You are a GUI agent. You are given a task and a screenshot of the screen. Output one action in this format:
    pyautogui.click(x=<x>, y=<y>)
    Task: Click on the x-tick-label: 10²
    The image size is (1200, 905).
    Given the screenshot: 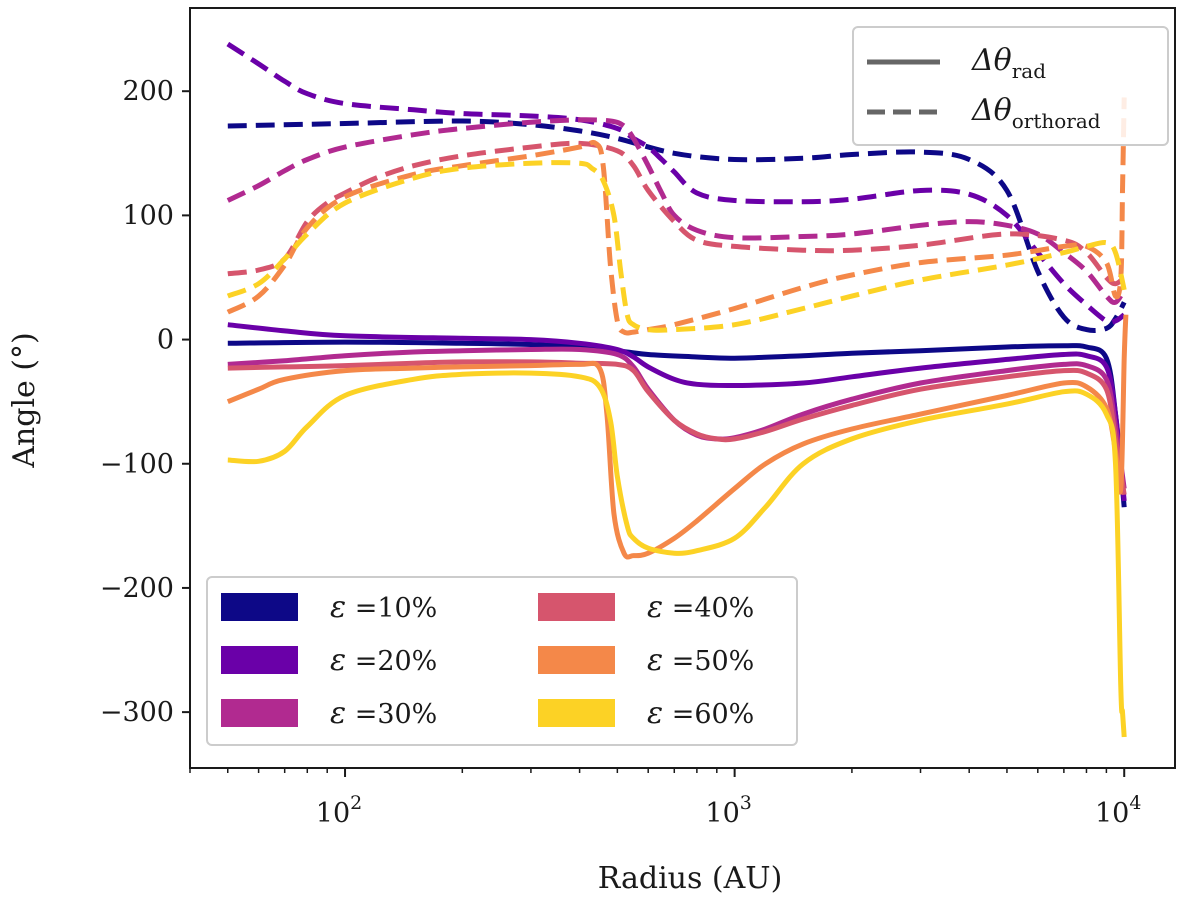 What is the action you would take?
    pyautogui.click(x=339, y=810)
    